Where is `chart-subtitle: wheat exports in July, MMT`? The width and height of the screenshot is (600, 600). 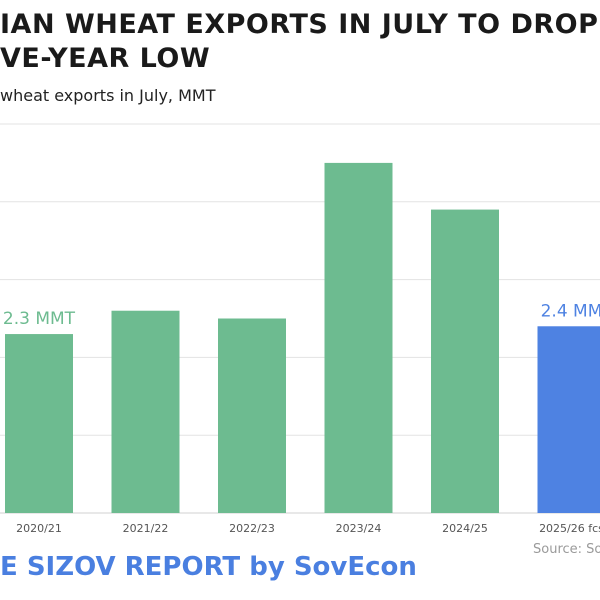 chart-subtitle: wheat exports in July, MMT is located at coordinates (108, 95).